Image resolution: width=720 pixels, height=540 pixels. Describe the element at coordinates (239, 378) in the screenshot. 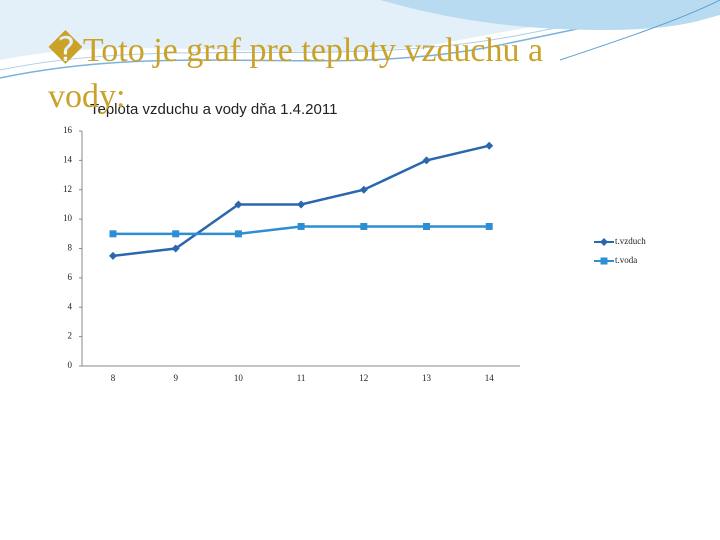

I see `x-tick-label: 10` at that location.